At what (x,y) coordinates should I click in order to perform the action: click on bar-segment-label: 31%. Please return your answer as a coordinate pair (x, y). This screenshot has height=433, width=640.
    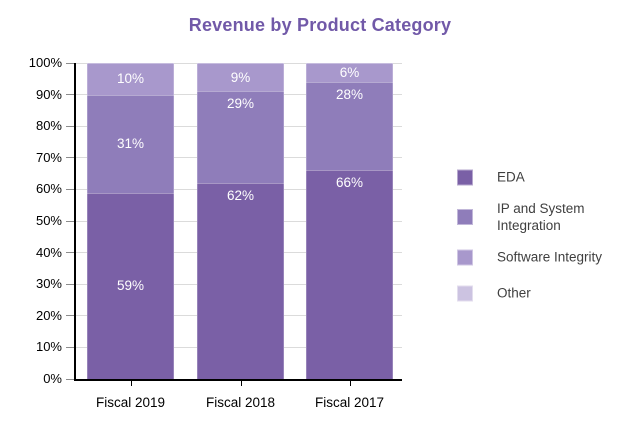
    Looking at the image, I should click on (130, 144).